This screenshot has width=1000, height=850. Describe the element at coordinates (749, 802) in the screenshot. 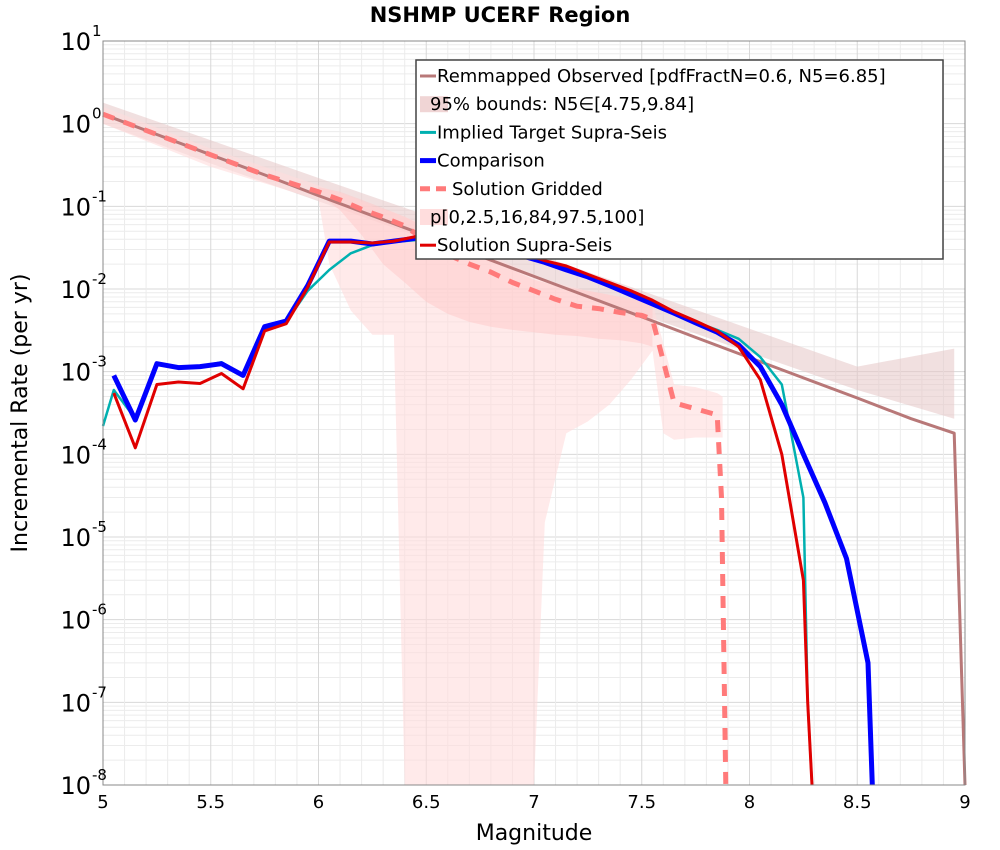

I see `x-tick-label: 8` at that location.